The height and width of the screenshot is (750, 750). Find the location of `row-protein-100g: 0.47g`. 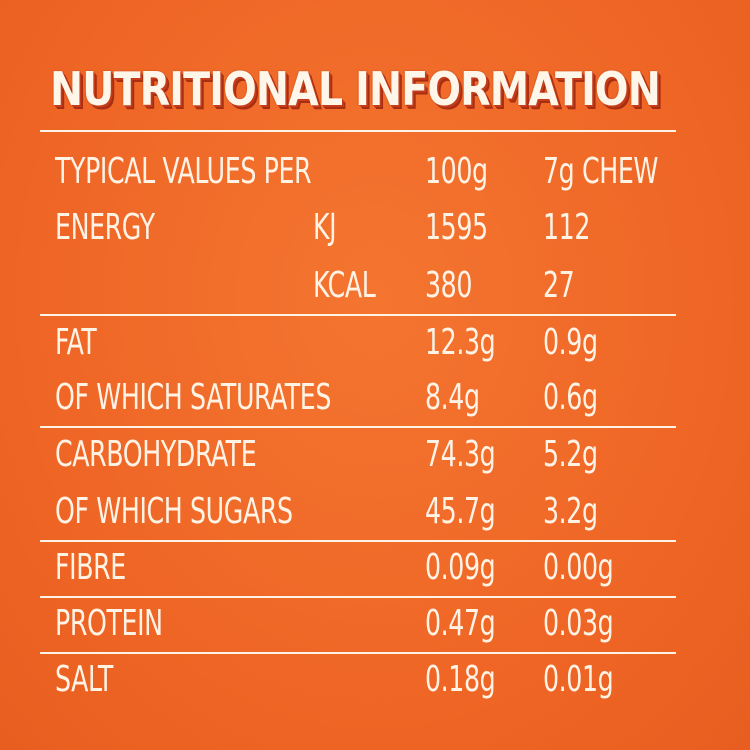

row-protein-100g: 0.47g is located at coordinates (460, 623).